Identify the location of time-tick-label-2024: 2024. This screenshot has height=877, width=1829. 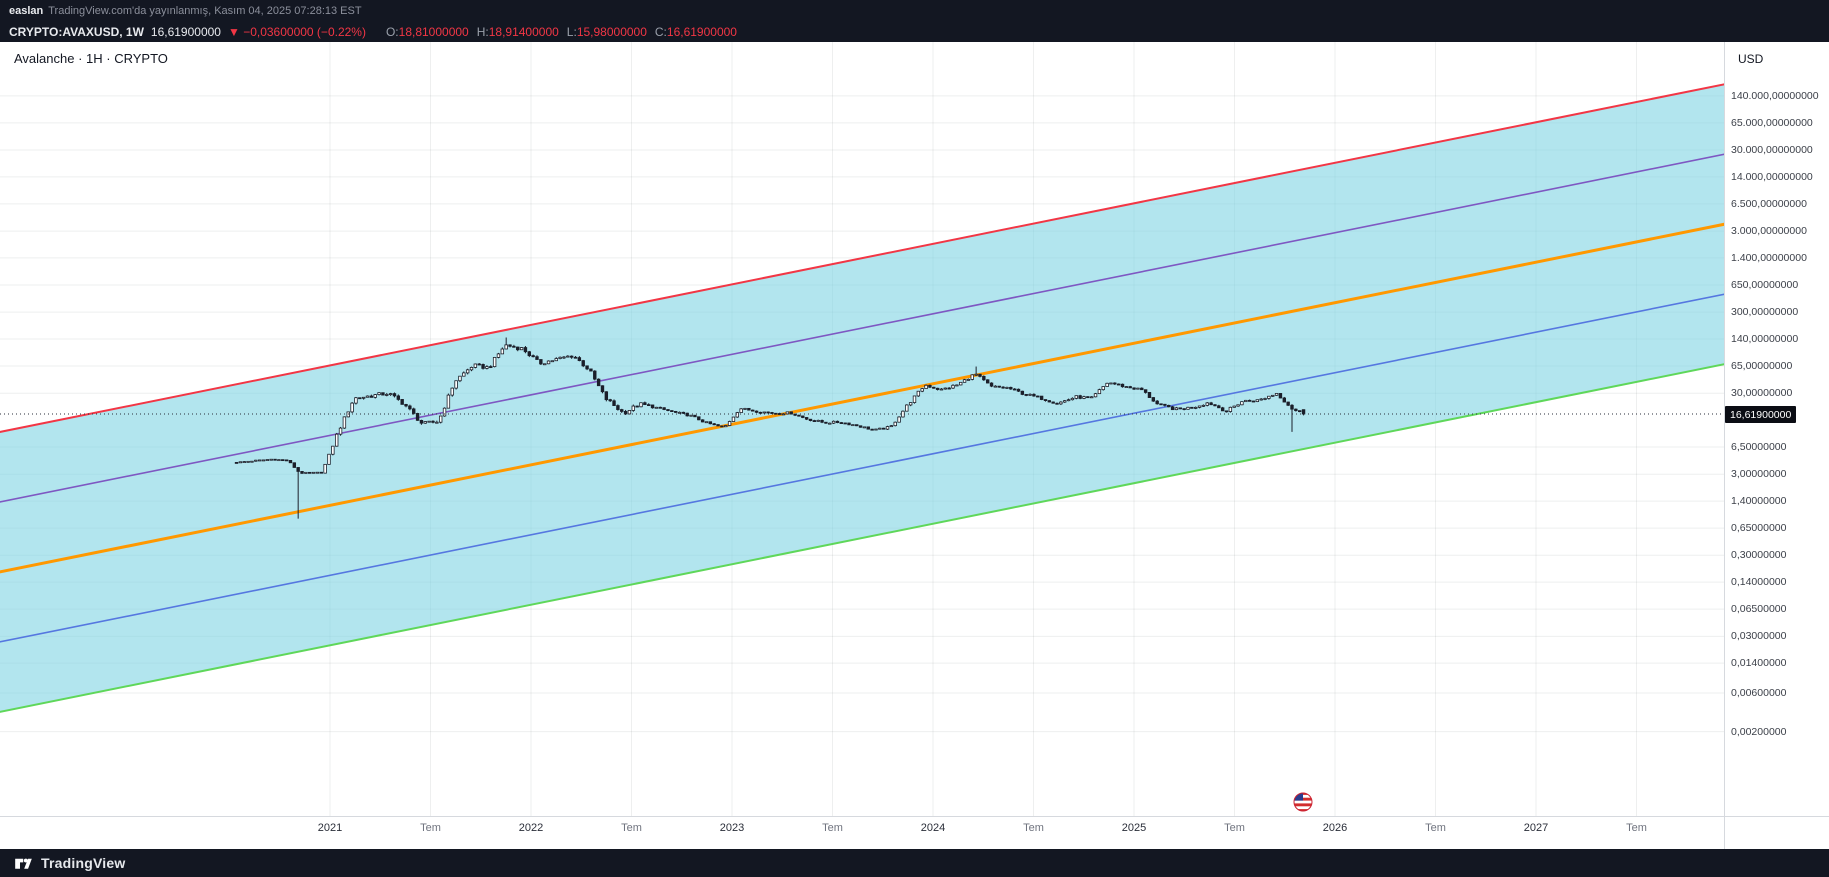
(933, 828).